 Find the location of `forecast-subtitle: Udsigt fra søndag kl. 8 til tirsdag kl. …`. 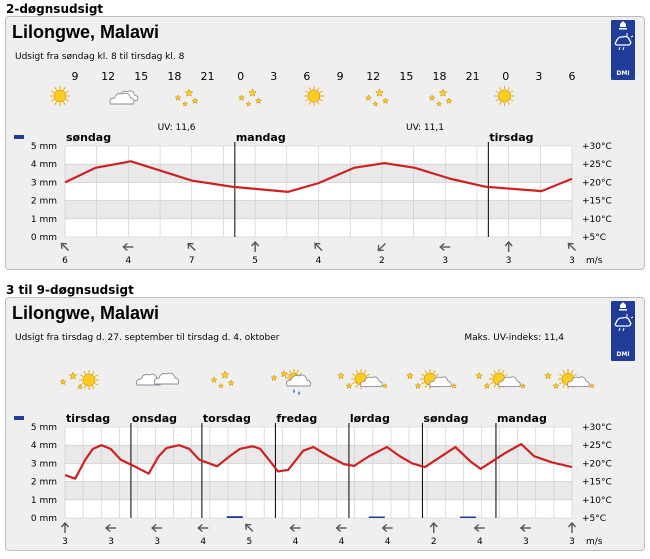

forecast-subtitle: Udsigt fra søndag kl. 8 til tirsdag kl. … is located at coordinates (100, 57).